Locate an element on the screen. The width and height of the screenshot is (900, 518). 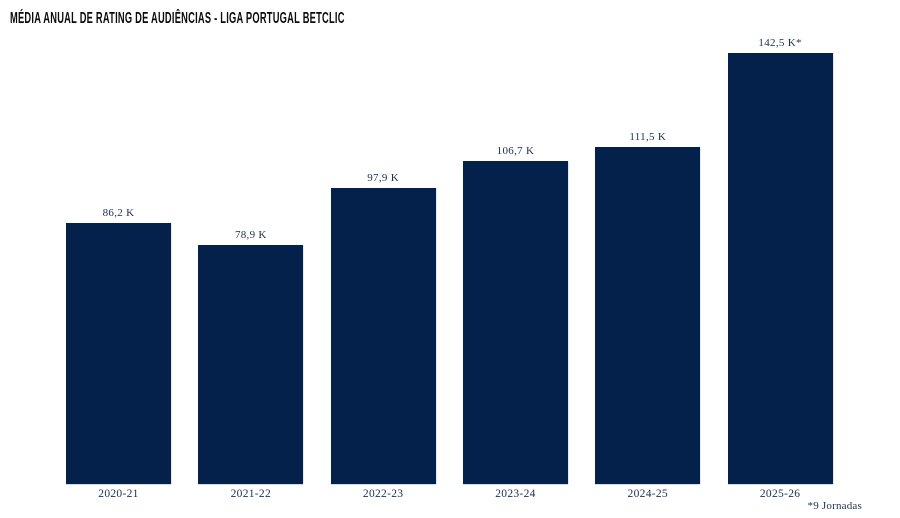
category-label-2020-21: 2020-21 is located at coordinates (118, 494).